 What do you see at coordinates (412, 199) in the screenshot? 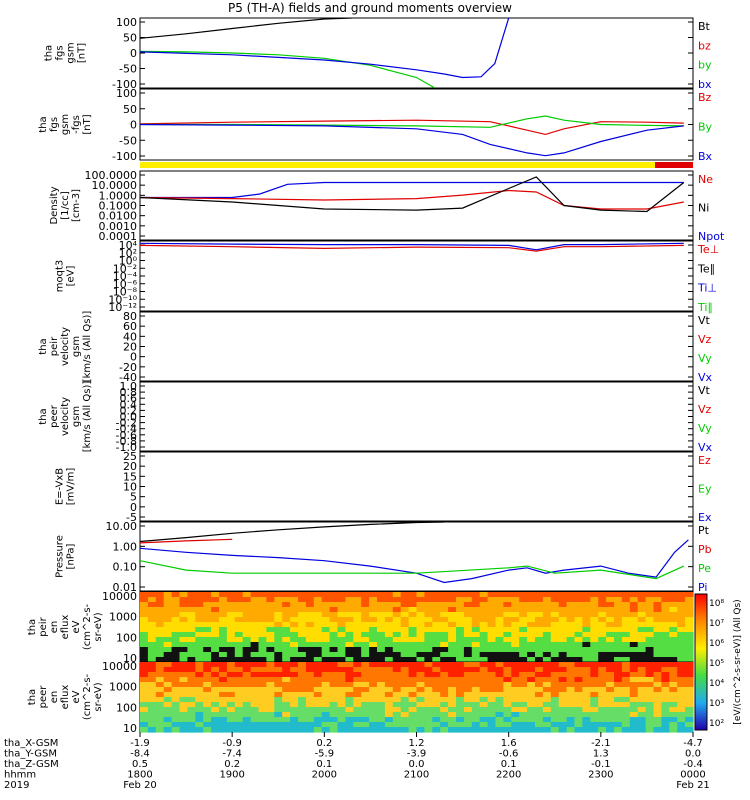
I see `series-ne` at bounding box center [412, 199].